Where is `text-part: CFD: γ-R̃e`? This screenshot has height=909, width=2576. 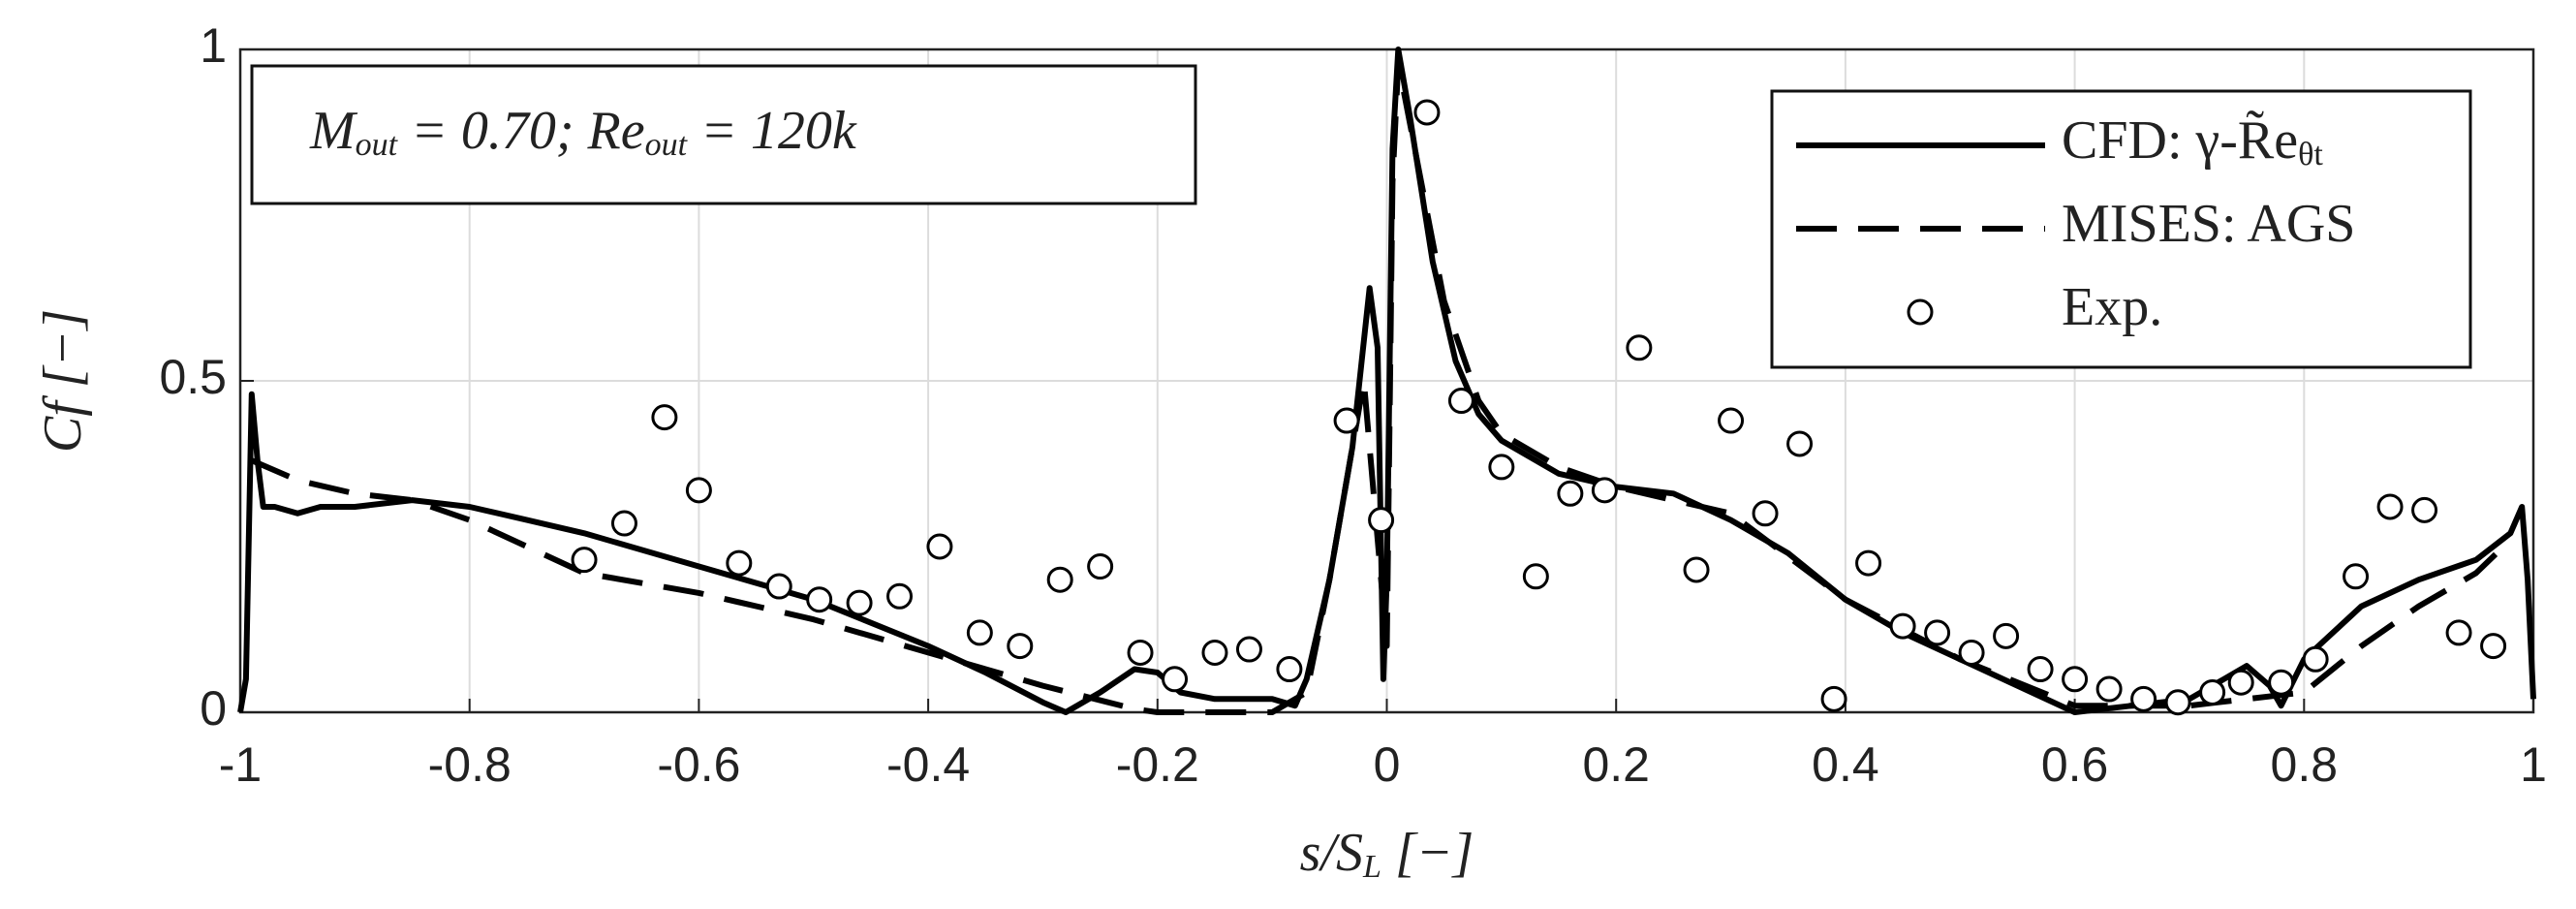 text-part: CFD: γ-R̃e is located at coordinates (2180, 141).